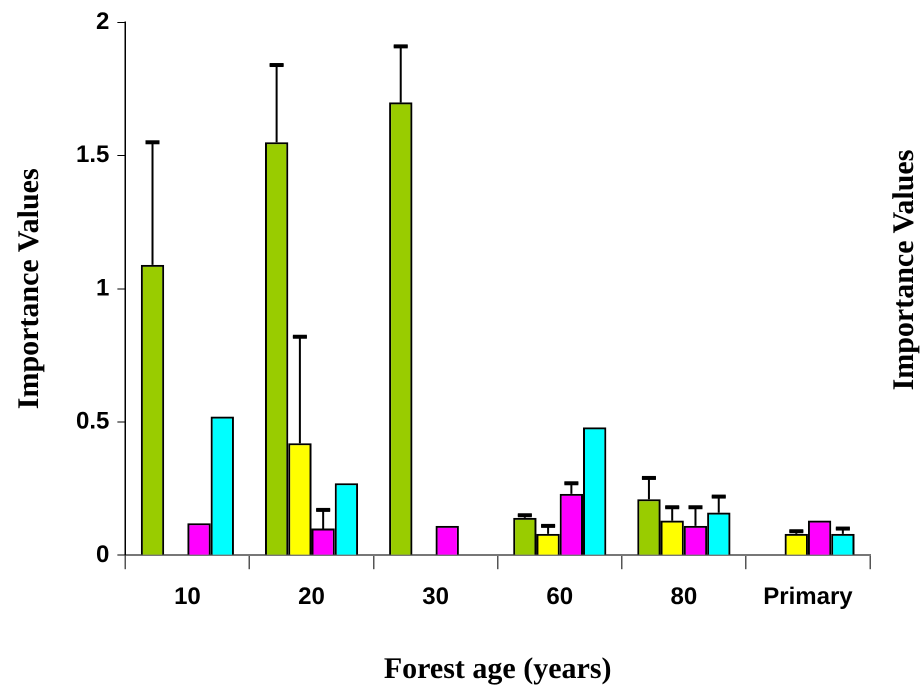 Image resolution: width=920 pixels, height=700 pixels. I want to click on y-axis-title: Importance Values, so click(28, 289).